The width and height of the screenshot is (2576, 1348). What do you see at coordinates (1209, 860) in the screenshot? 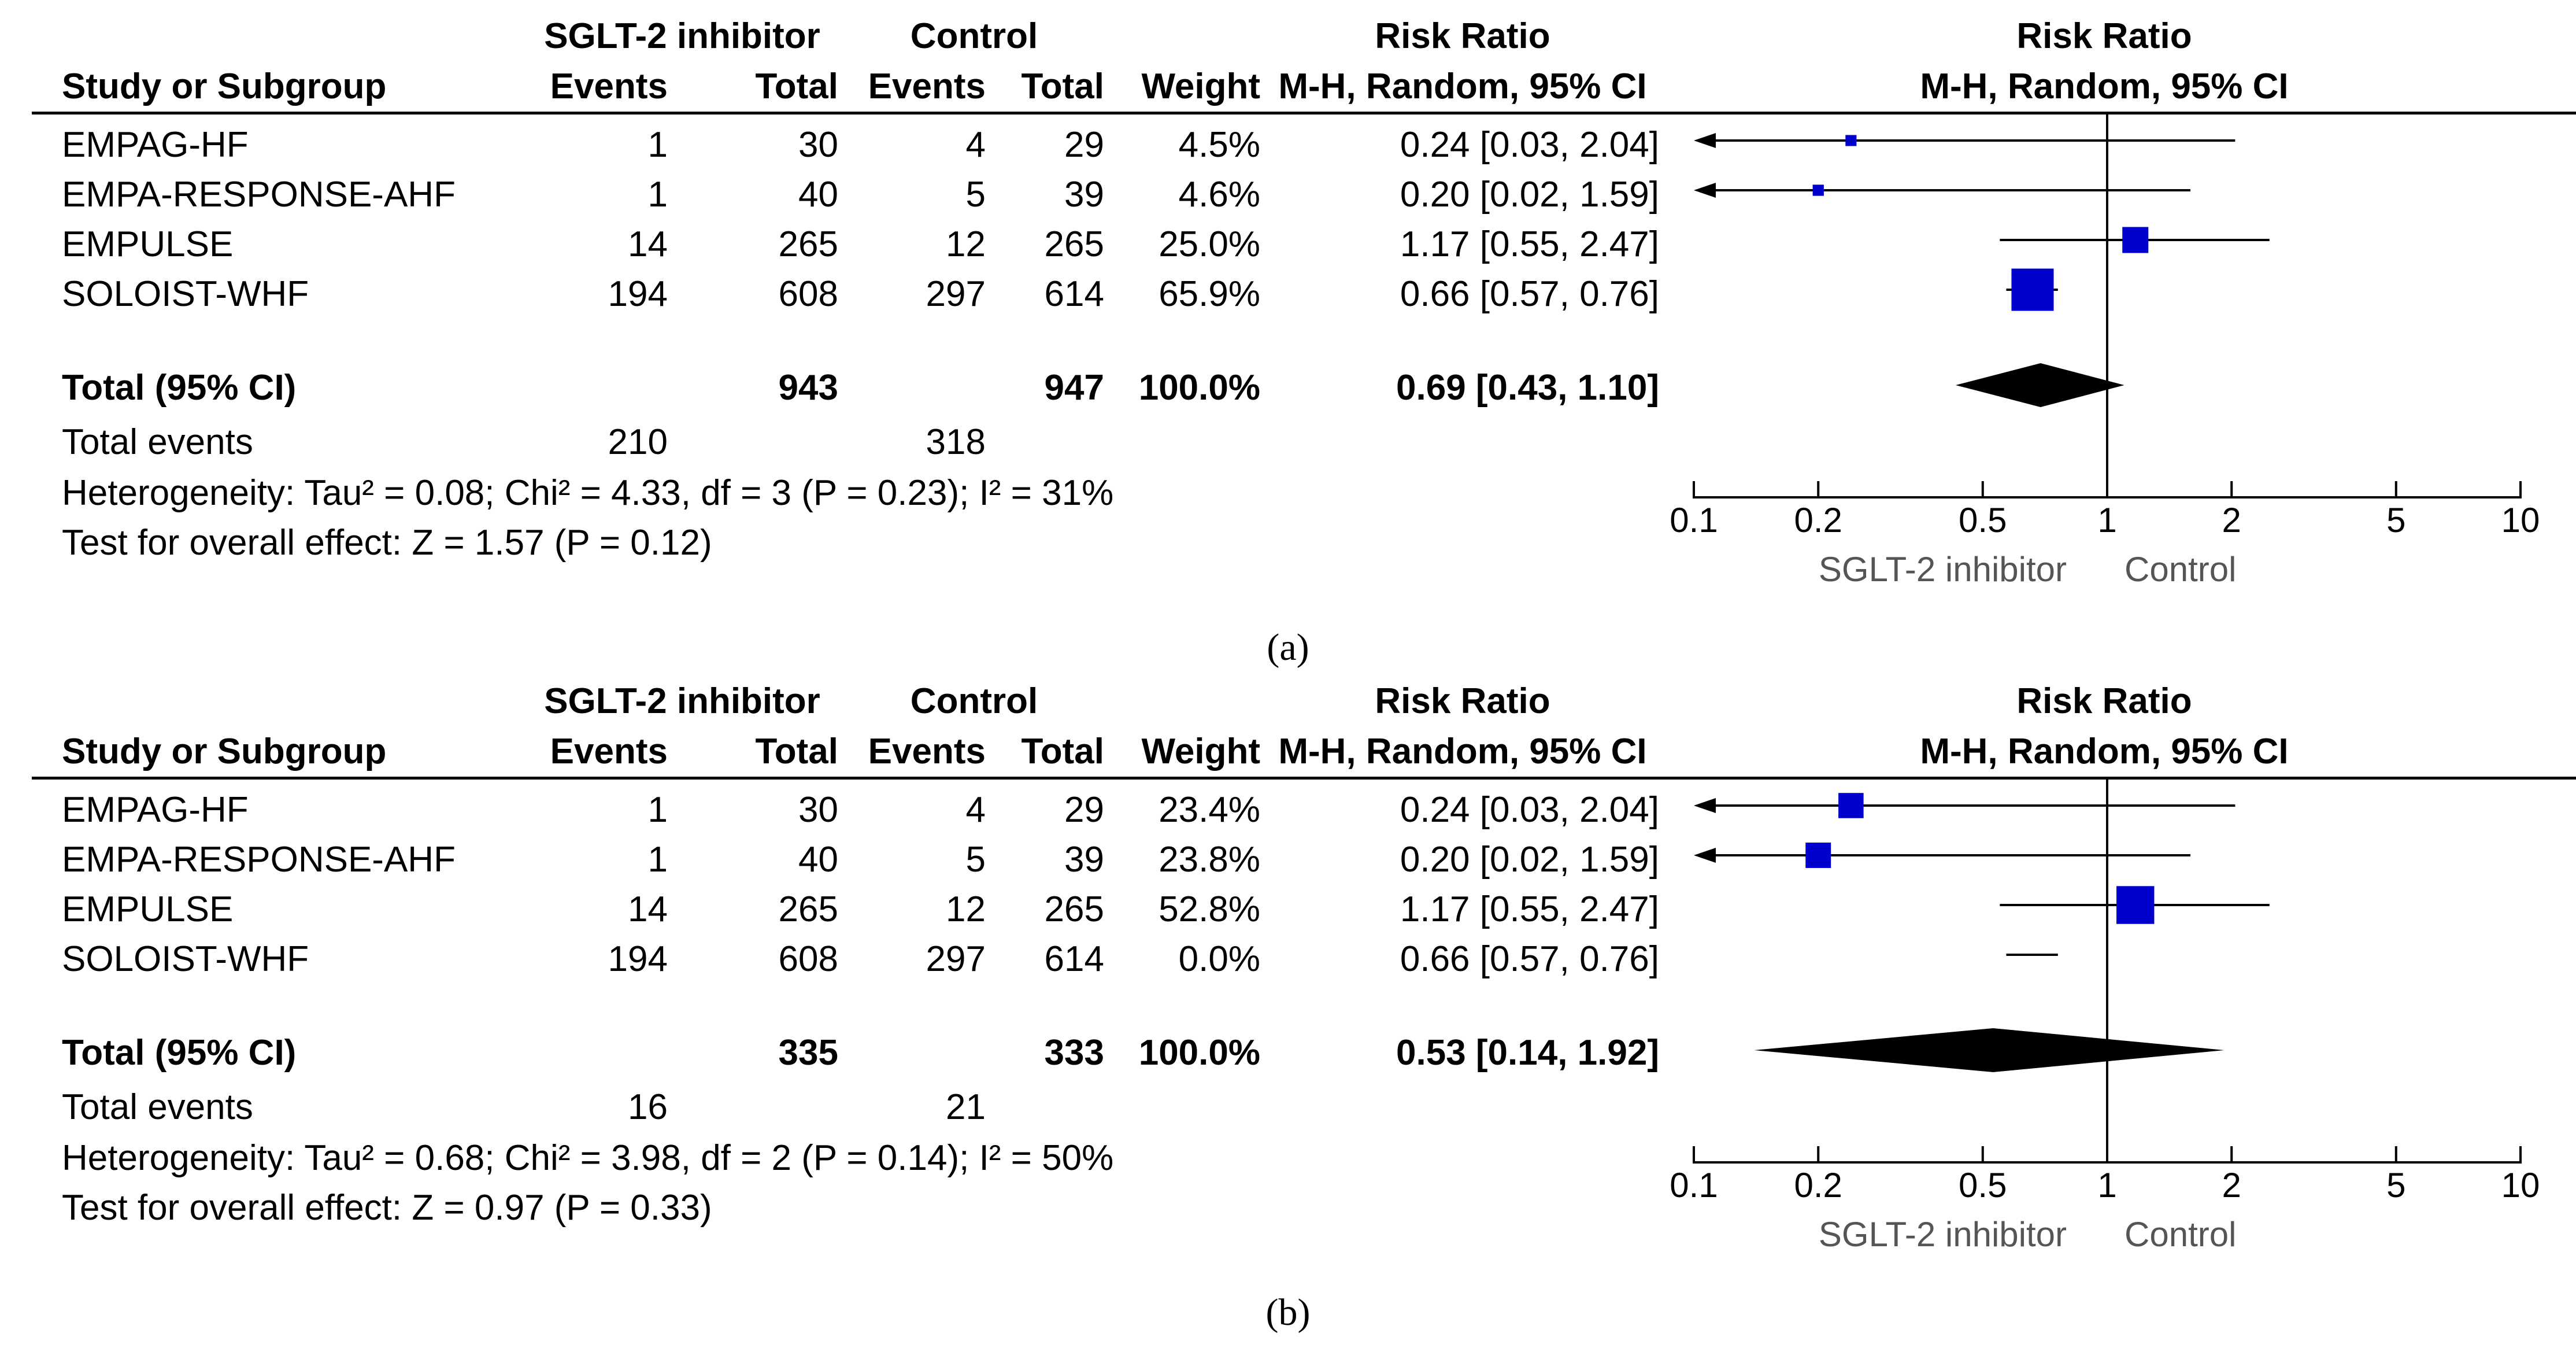
I see `weight: 23.8%` at bounding box center [1209, 860].